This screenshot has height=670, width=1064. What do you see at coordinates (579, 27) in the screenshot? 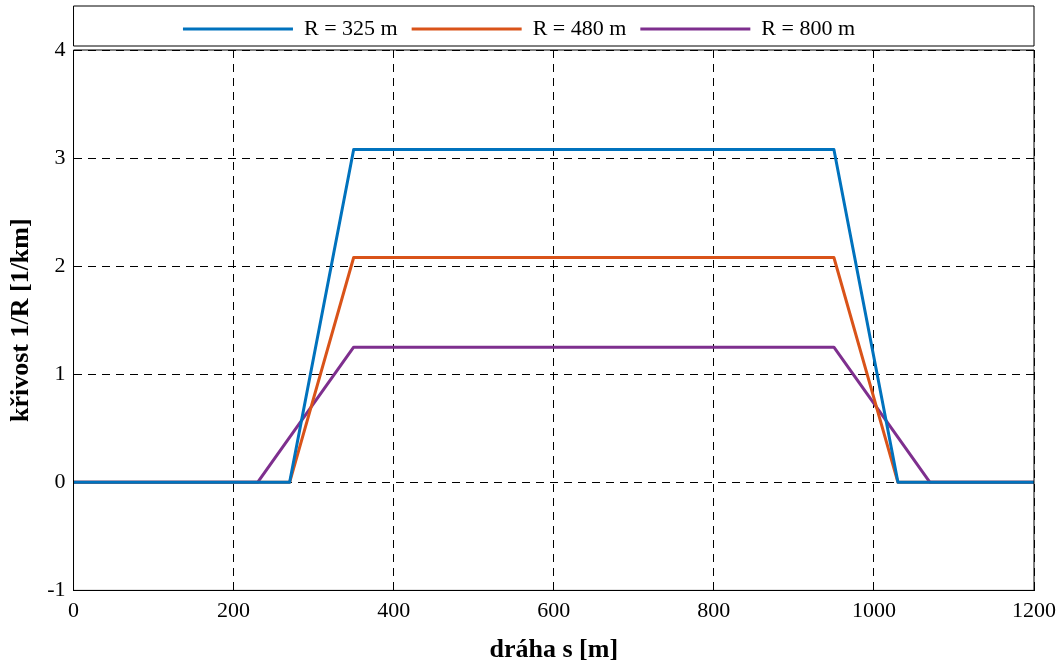
I see `legend-label: R = 480 m` at bounding box center [579, 27].